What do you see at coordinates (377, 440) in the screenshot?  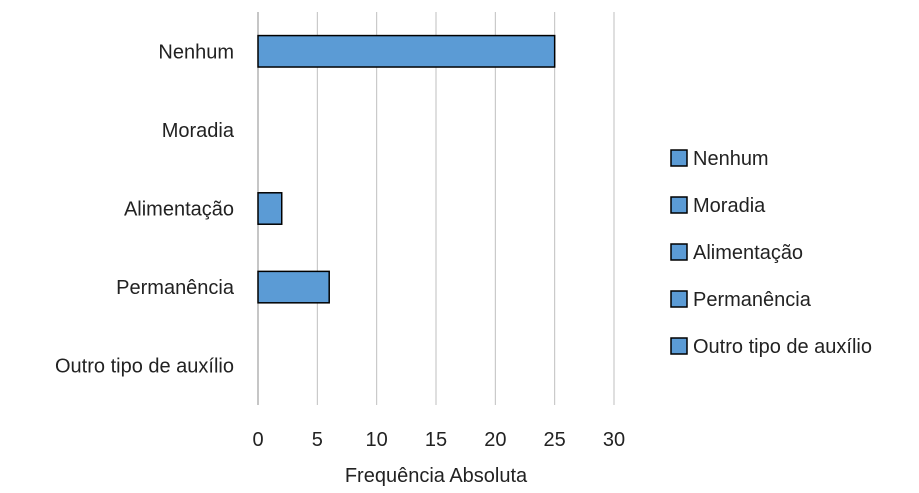 I see `x-tick-label: 10` at bounding box center [377, 440].